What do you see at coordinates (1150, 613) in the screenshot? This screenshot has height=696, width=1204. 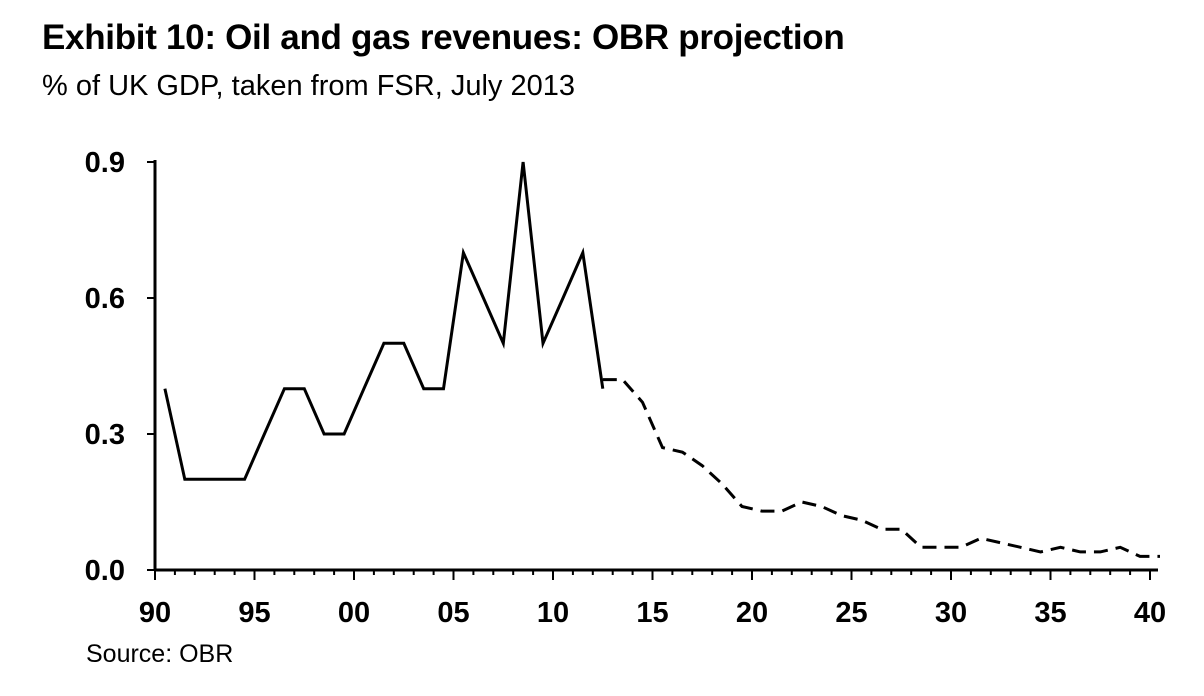 I see `x-tick-label: 40` at bounding box center [1150, 613].